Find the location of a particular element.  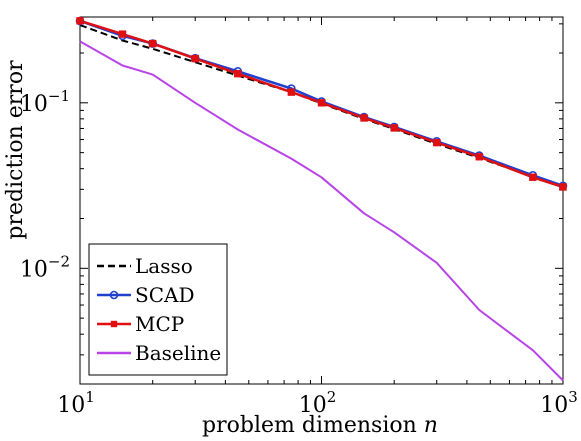

y-axis-label: prediction error is located at coordinates (15, 150).